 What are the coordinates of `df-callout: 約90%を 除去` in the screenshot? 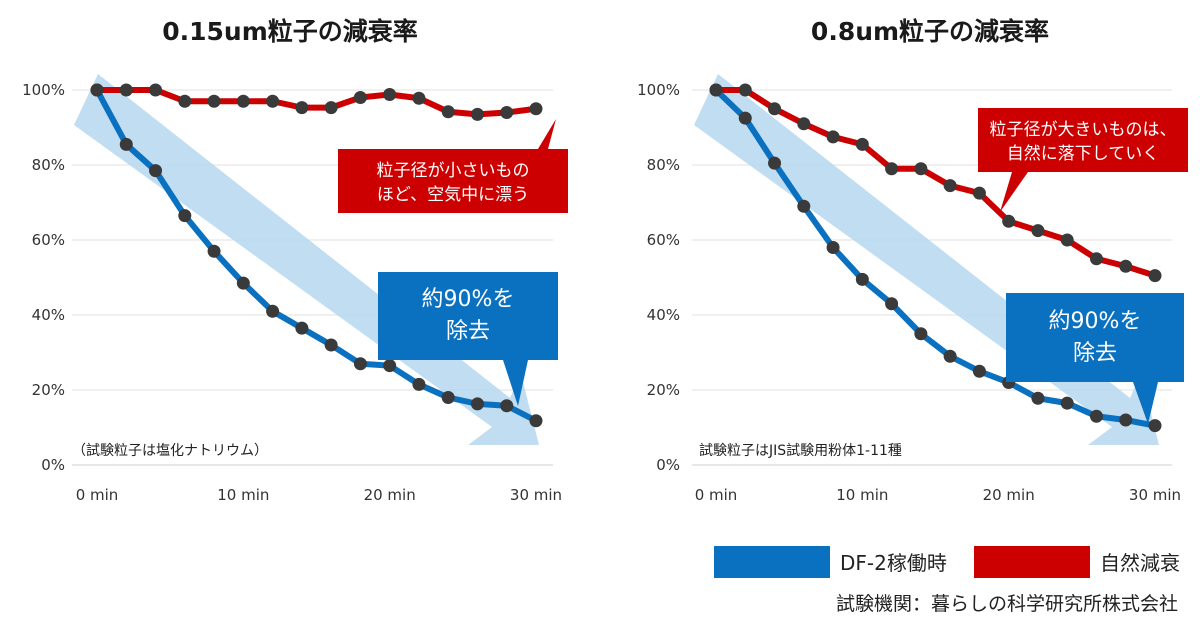 It's located at (1095, 358).